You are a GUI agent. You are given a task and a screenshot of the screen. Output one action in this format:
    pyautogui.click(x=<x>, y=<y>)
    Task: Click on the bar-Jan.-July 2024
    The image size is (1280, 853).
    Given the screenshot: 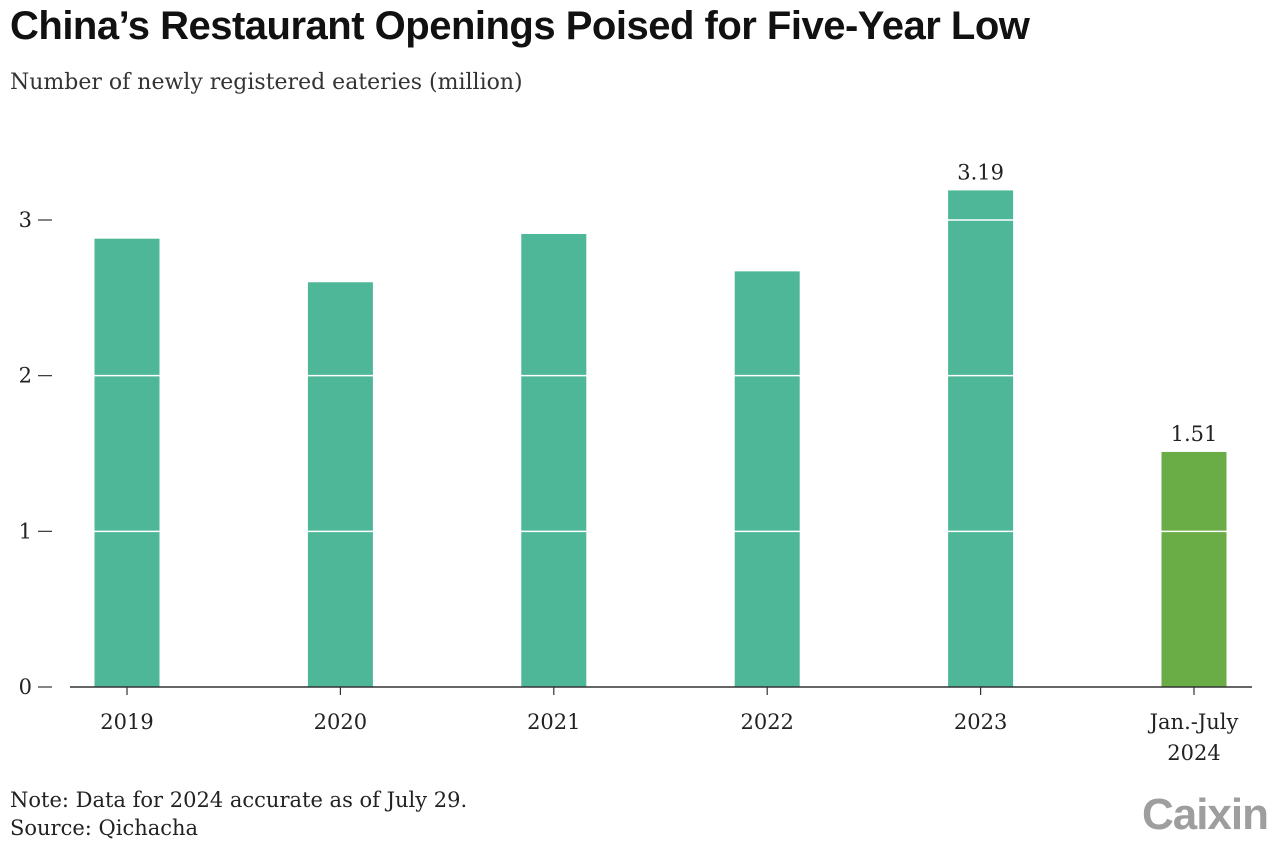 What is the action you would take?
    pyautogui.click(x=1194, y=569)
    